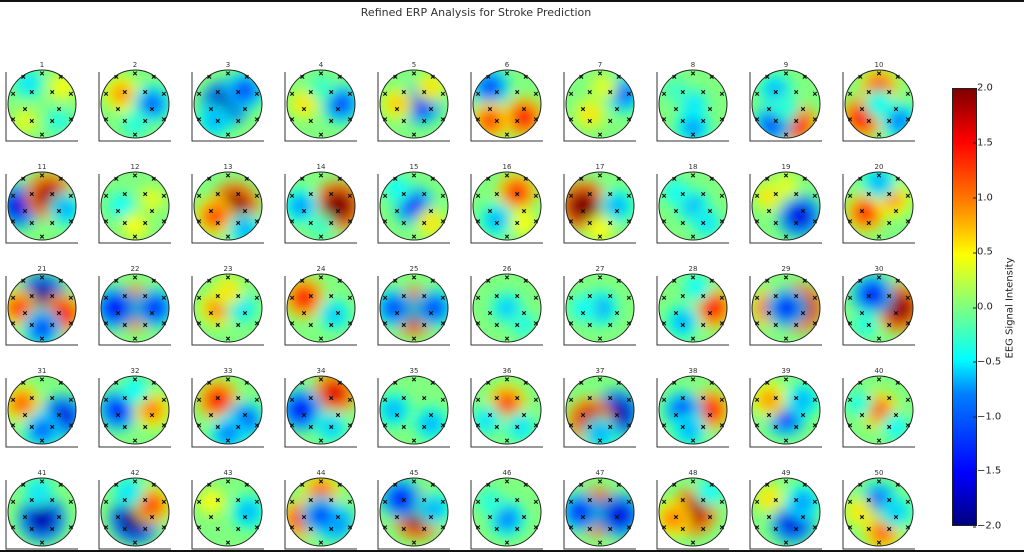  What do you see at coordinates (786, 473) in the screenshot?
I see `subplot-label: 49` at bounding box center [786, 473].